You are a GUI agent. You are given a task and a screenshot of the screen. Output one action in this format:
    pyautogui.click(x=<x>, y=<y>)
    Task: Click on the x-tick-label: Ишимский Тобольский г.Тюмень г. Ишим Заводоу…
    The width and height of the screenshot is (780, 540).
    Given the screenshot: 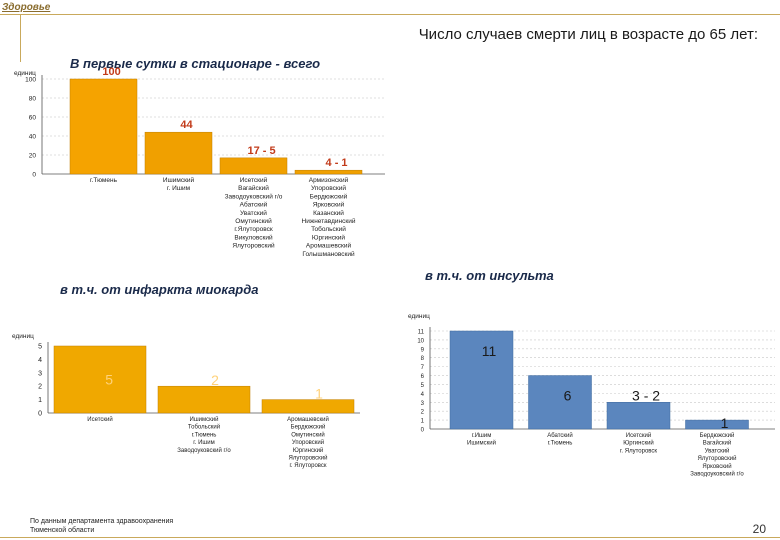 What is the action you would take?
    pyautogui.click(x=204, y=435)
    